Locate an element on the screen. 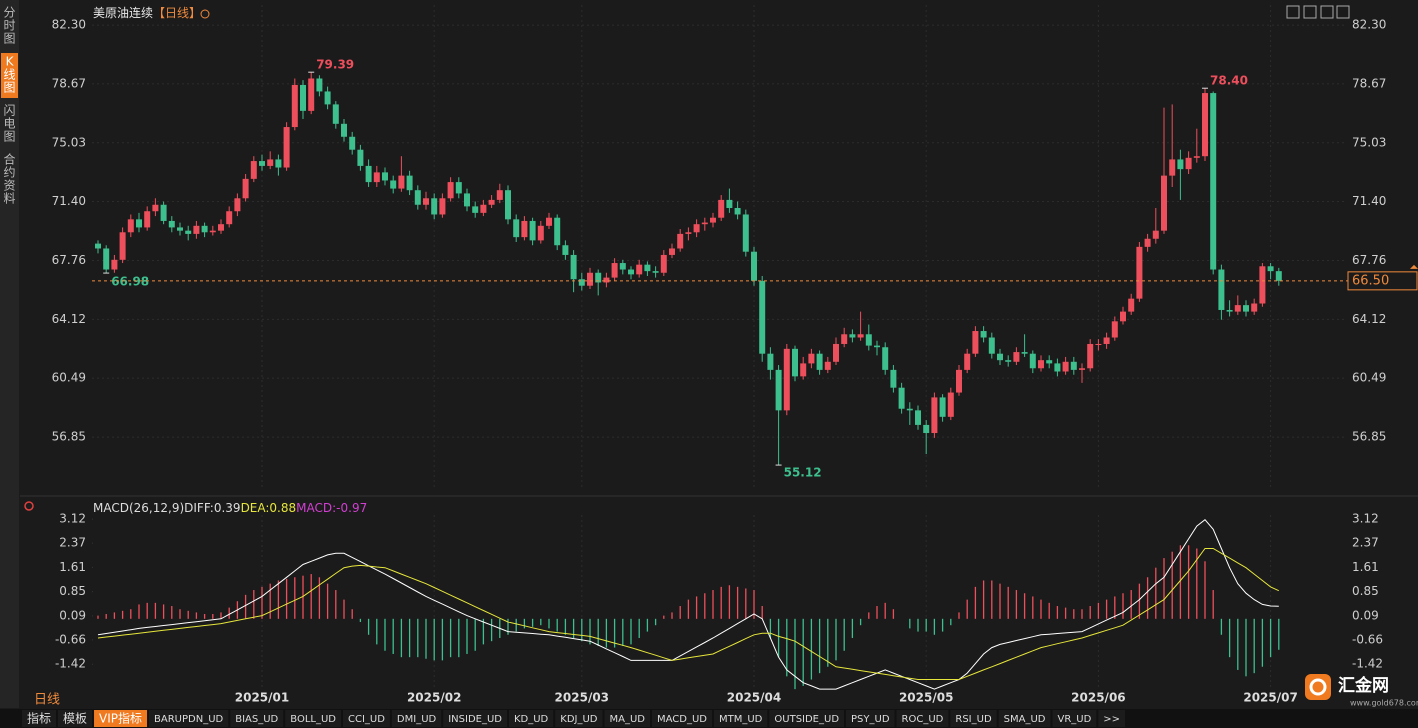 The image size is (1418, 728). macd-y-tick-label: -1.42 is located at coordinates (70, 664).